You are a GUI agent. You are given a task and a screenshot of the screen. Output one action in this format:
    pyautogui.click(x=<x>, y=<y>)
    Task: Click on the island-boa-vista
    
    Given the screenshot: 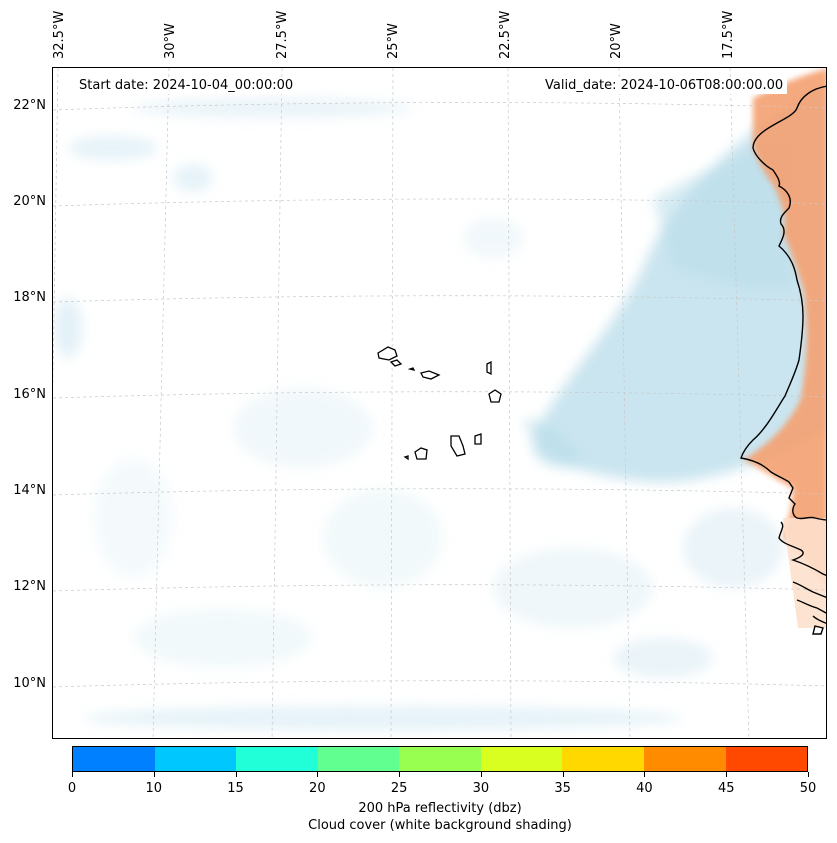 What is the action you would take?
    pyautogui.click(x=495, y=396)
    